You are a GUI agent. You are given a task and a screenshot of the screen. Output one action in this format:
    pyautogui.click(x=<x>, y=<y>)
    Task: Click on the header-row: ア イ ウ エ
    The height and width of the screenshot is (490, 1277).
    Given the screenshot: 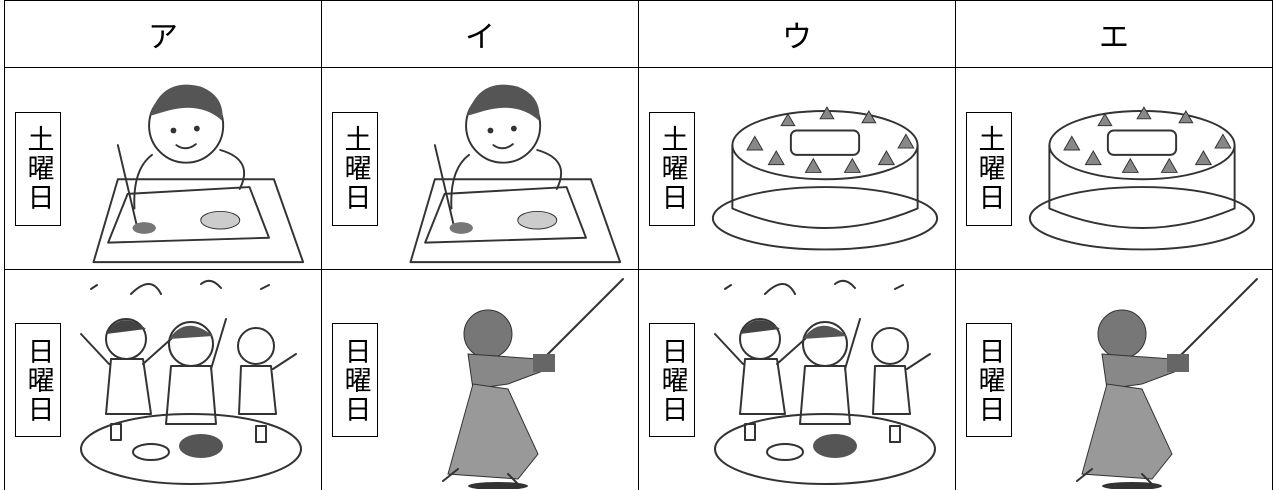 What is the action you would take?
    pyautogui.click(x=639, y=34)
    